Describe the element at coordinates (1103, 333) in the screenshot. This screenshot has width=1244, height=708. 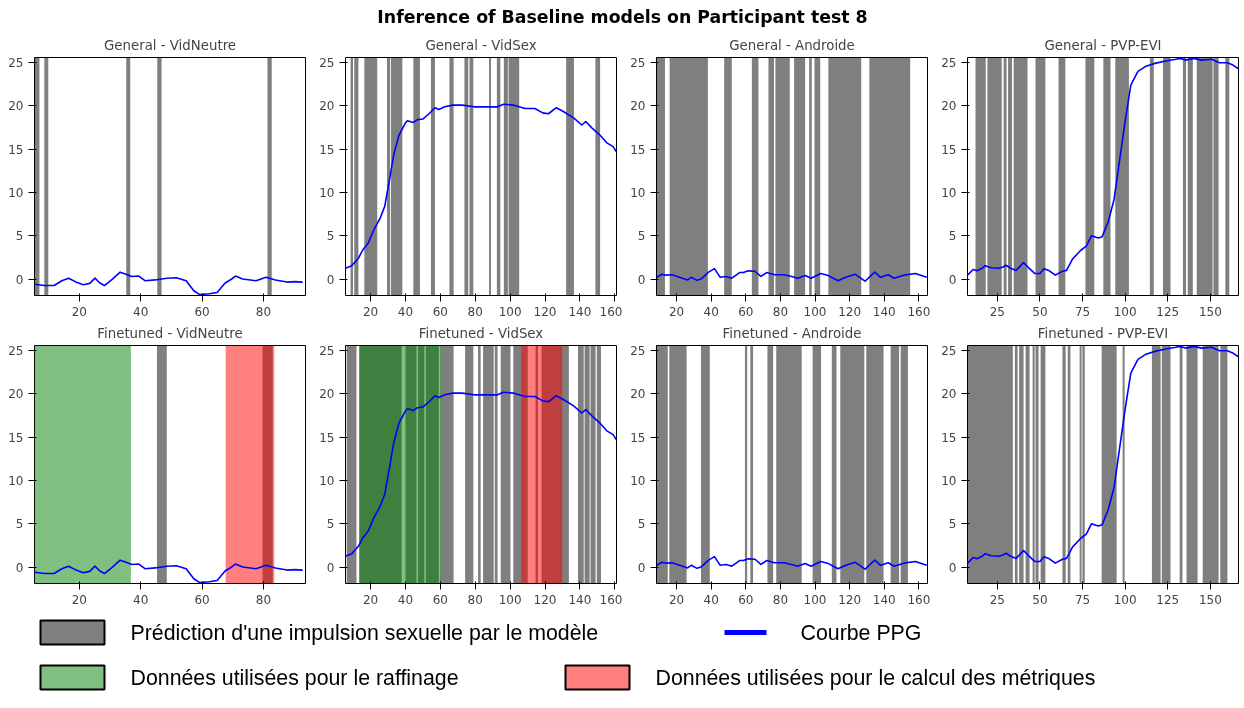
I see `chart-title: Finetuned - PVP-EVI` at that location.